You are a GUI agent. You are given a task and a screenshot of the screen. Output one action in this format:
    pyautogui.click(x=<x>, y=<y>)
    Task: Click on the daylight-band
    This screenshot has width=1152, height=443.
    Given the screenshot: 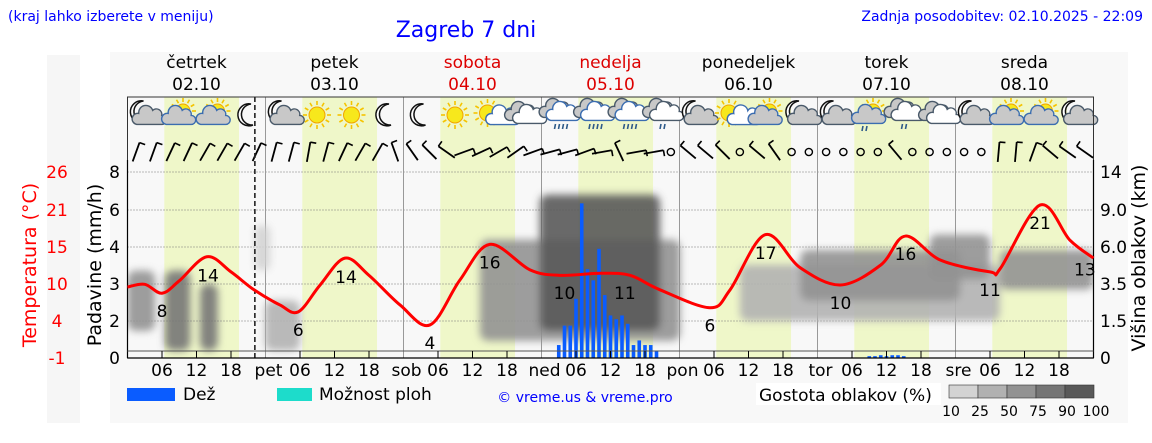 What is the action you would take?
    pyautogui.click(x=1030, y=227)
    